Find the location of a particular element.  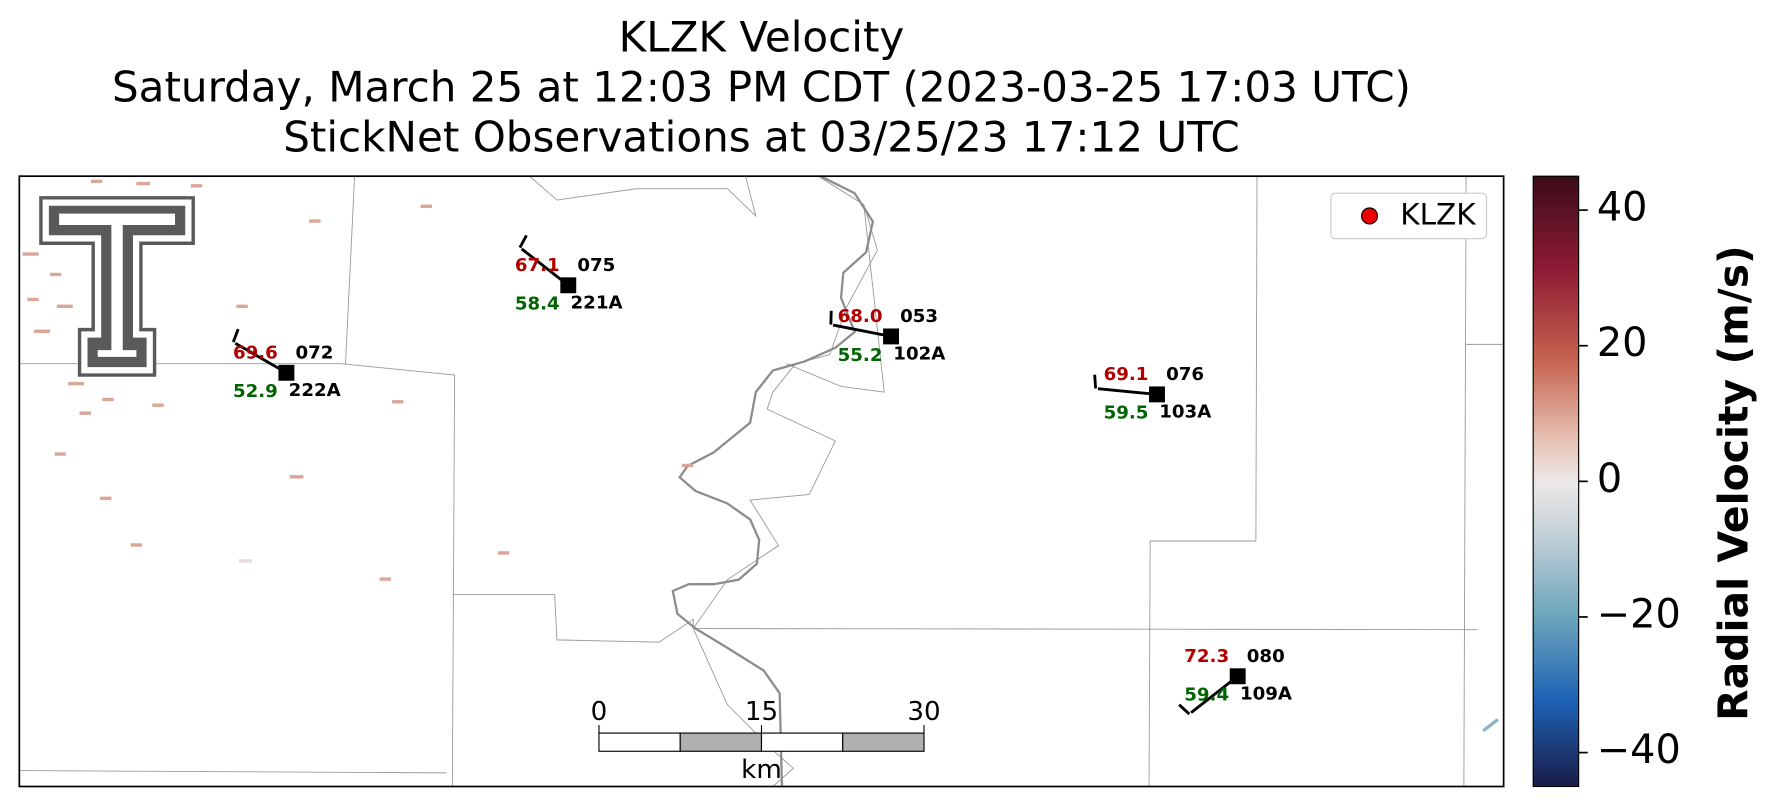

scale-unit: km is located at coordinates (761, 770).